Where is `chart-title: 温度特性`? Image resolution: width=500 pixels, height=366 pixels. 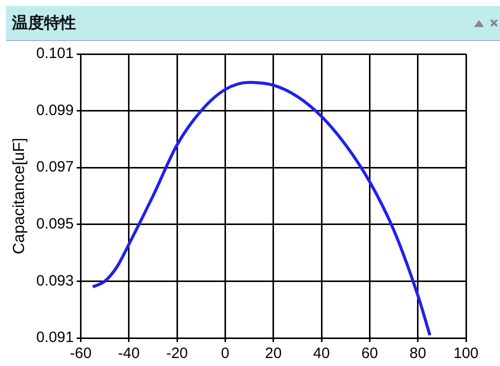
chart-title: 温度特性 is located at coordinates (44, 23).